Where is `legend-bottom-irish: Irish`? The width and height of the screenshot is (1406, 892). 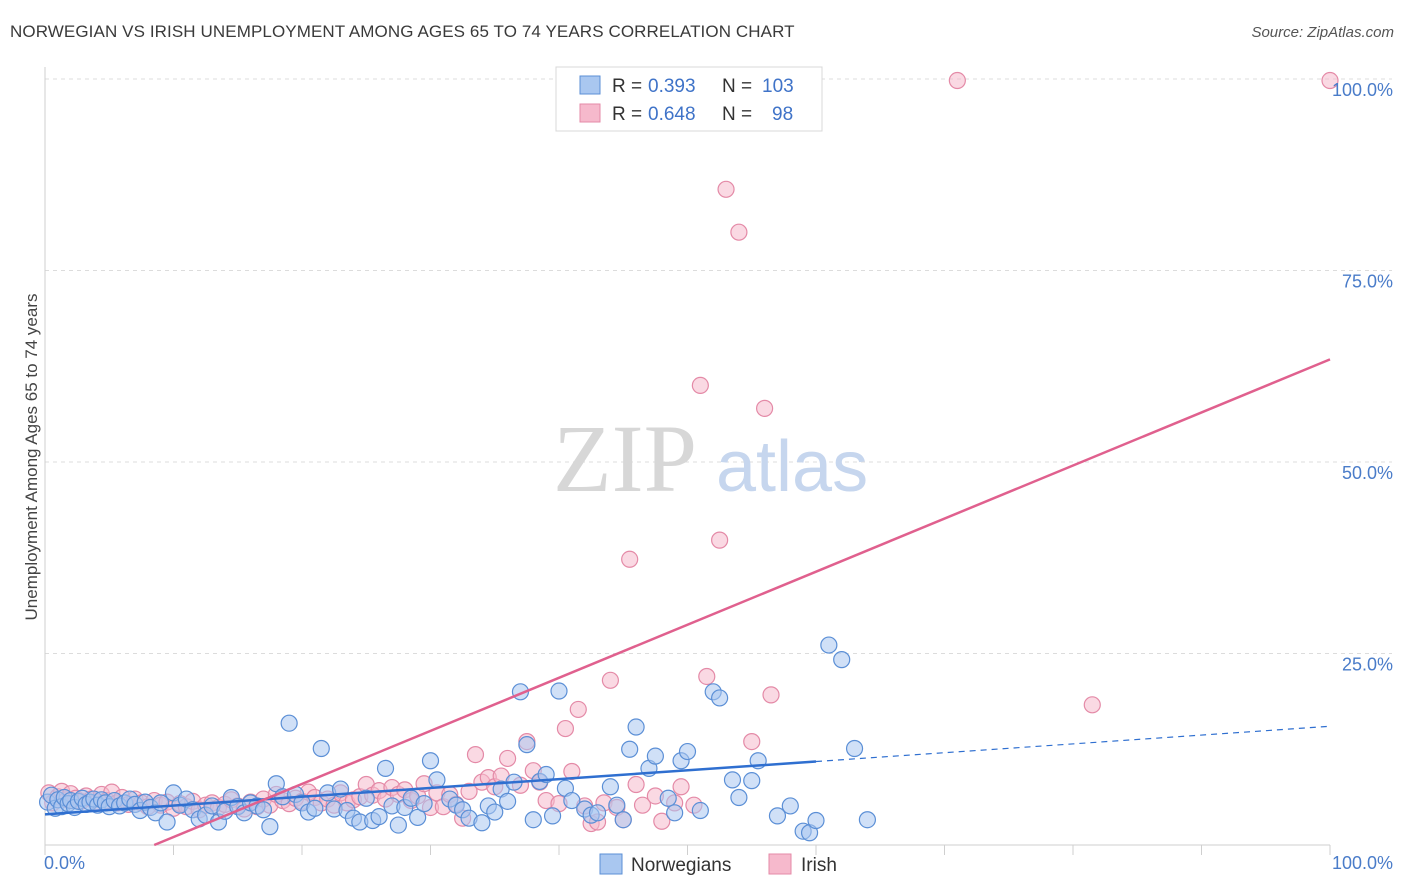 legend-bottom-irish: Irish is located at coordinates (819, 865).